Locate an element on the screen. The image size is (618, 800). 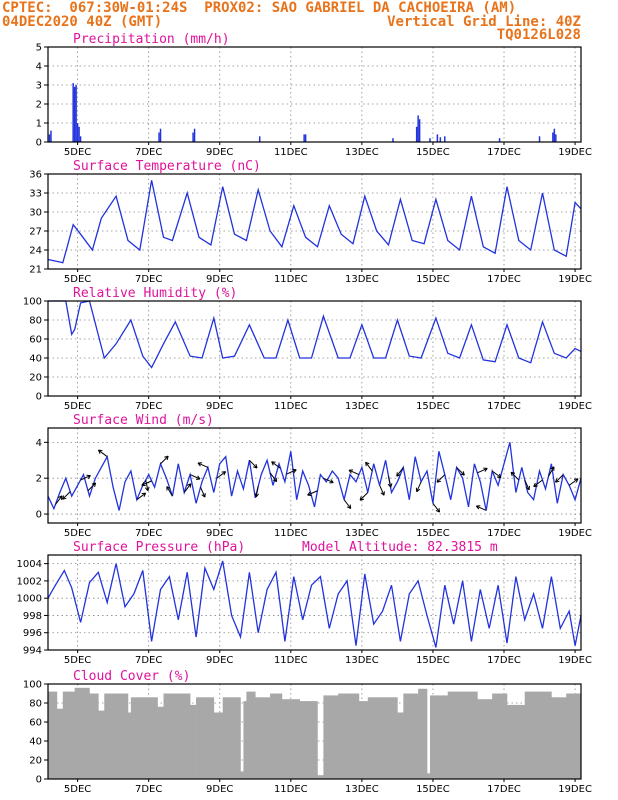
press-ytick-label: 994 is located at coordinates (32, 651).